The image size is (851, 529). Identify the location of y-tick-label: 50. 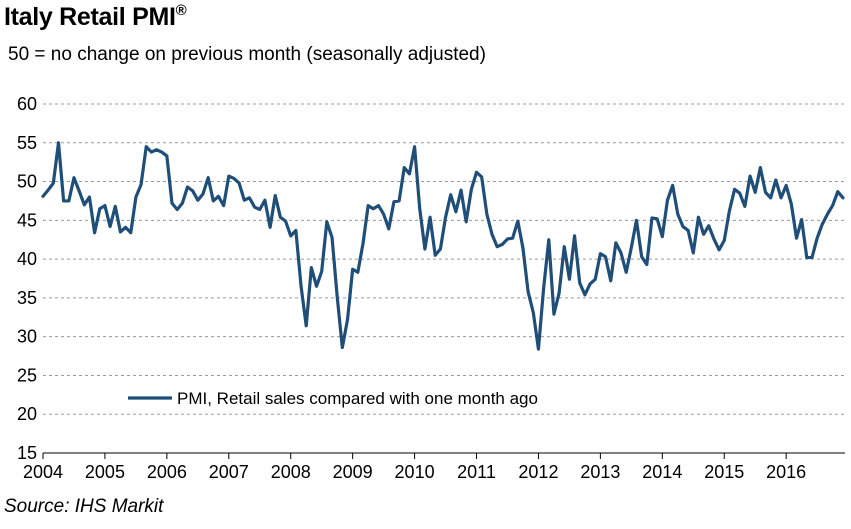
(27, 182).